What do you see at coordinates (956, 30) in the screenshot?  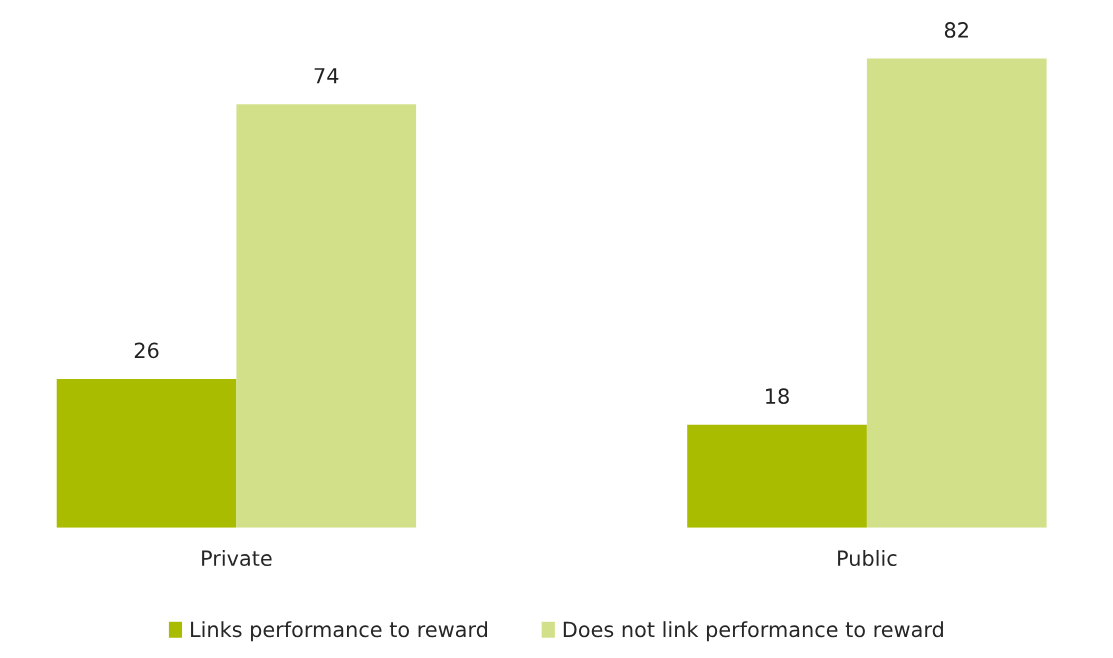 I see `data-label: 82` at bounding box center [956, 30].